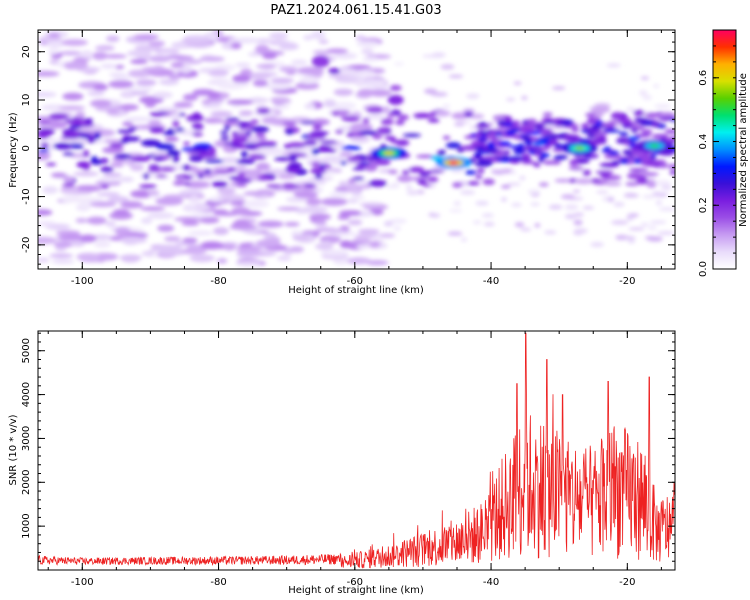  Describe the element at coordinates (26, 438) in the screenshot. I see `snr-y-tick-label: 3000` at that location.